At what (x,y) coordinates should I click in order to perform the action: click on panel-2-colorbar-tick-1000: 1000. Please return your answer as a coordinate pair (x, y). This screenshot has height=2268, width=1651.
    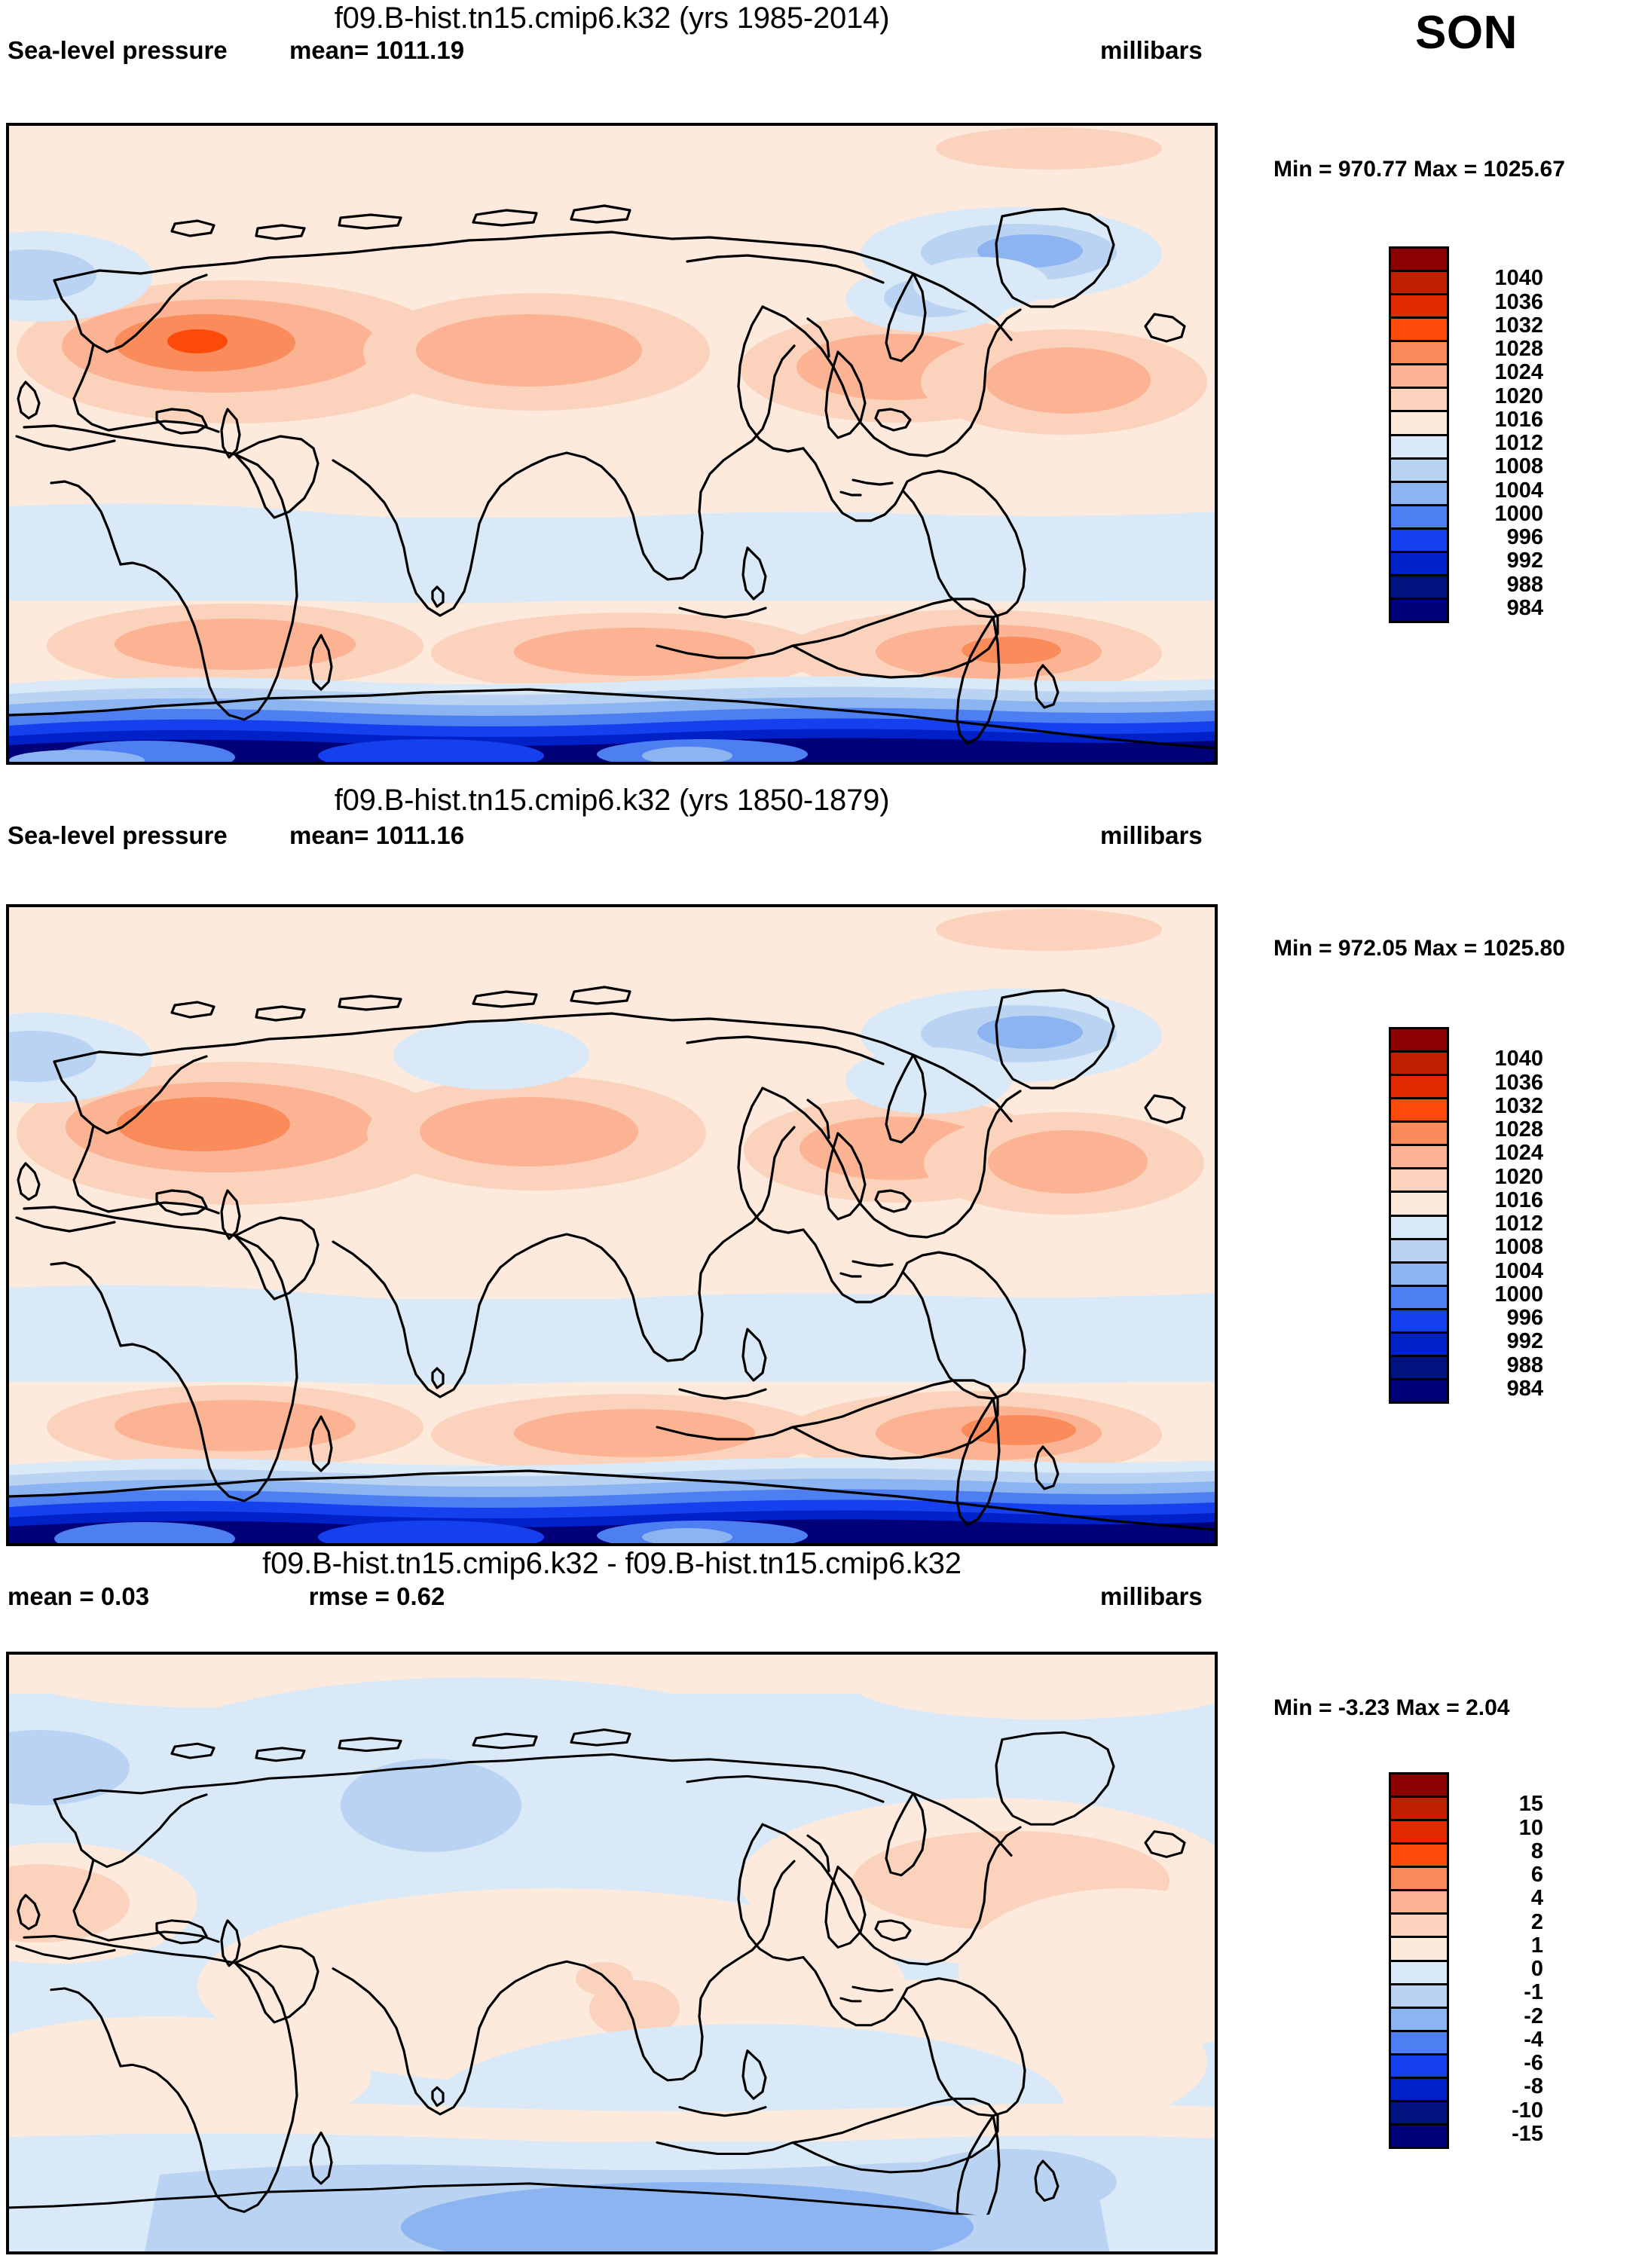
    Looking at the image, I should click on (1518, 1294).